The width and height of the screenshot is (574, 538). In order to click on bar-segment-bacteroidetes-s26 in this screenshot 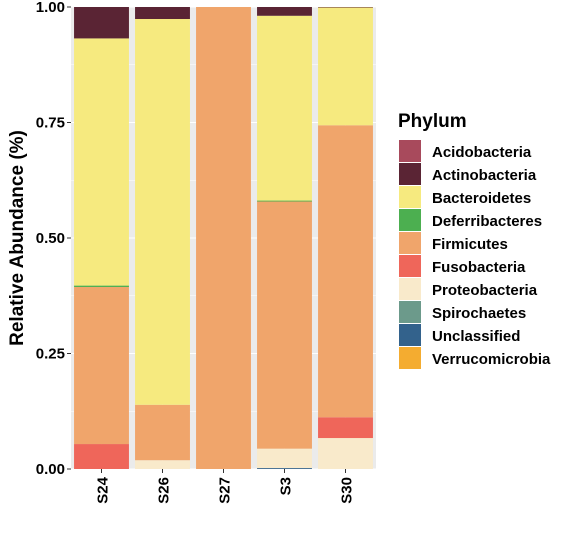, I will do `click(162, 212)`.